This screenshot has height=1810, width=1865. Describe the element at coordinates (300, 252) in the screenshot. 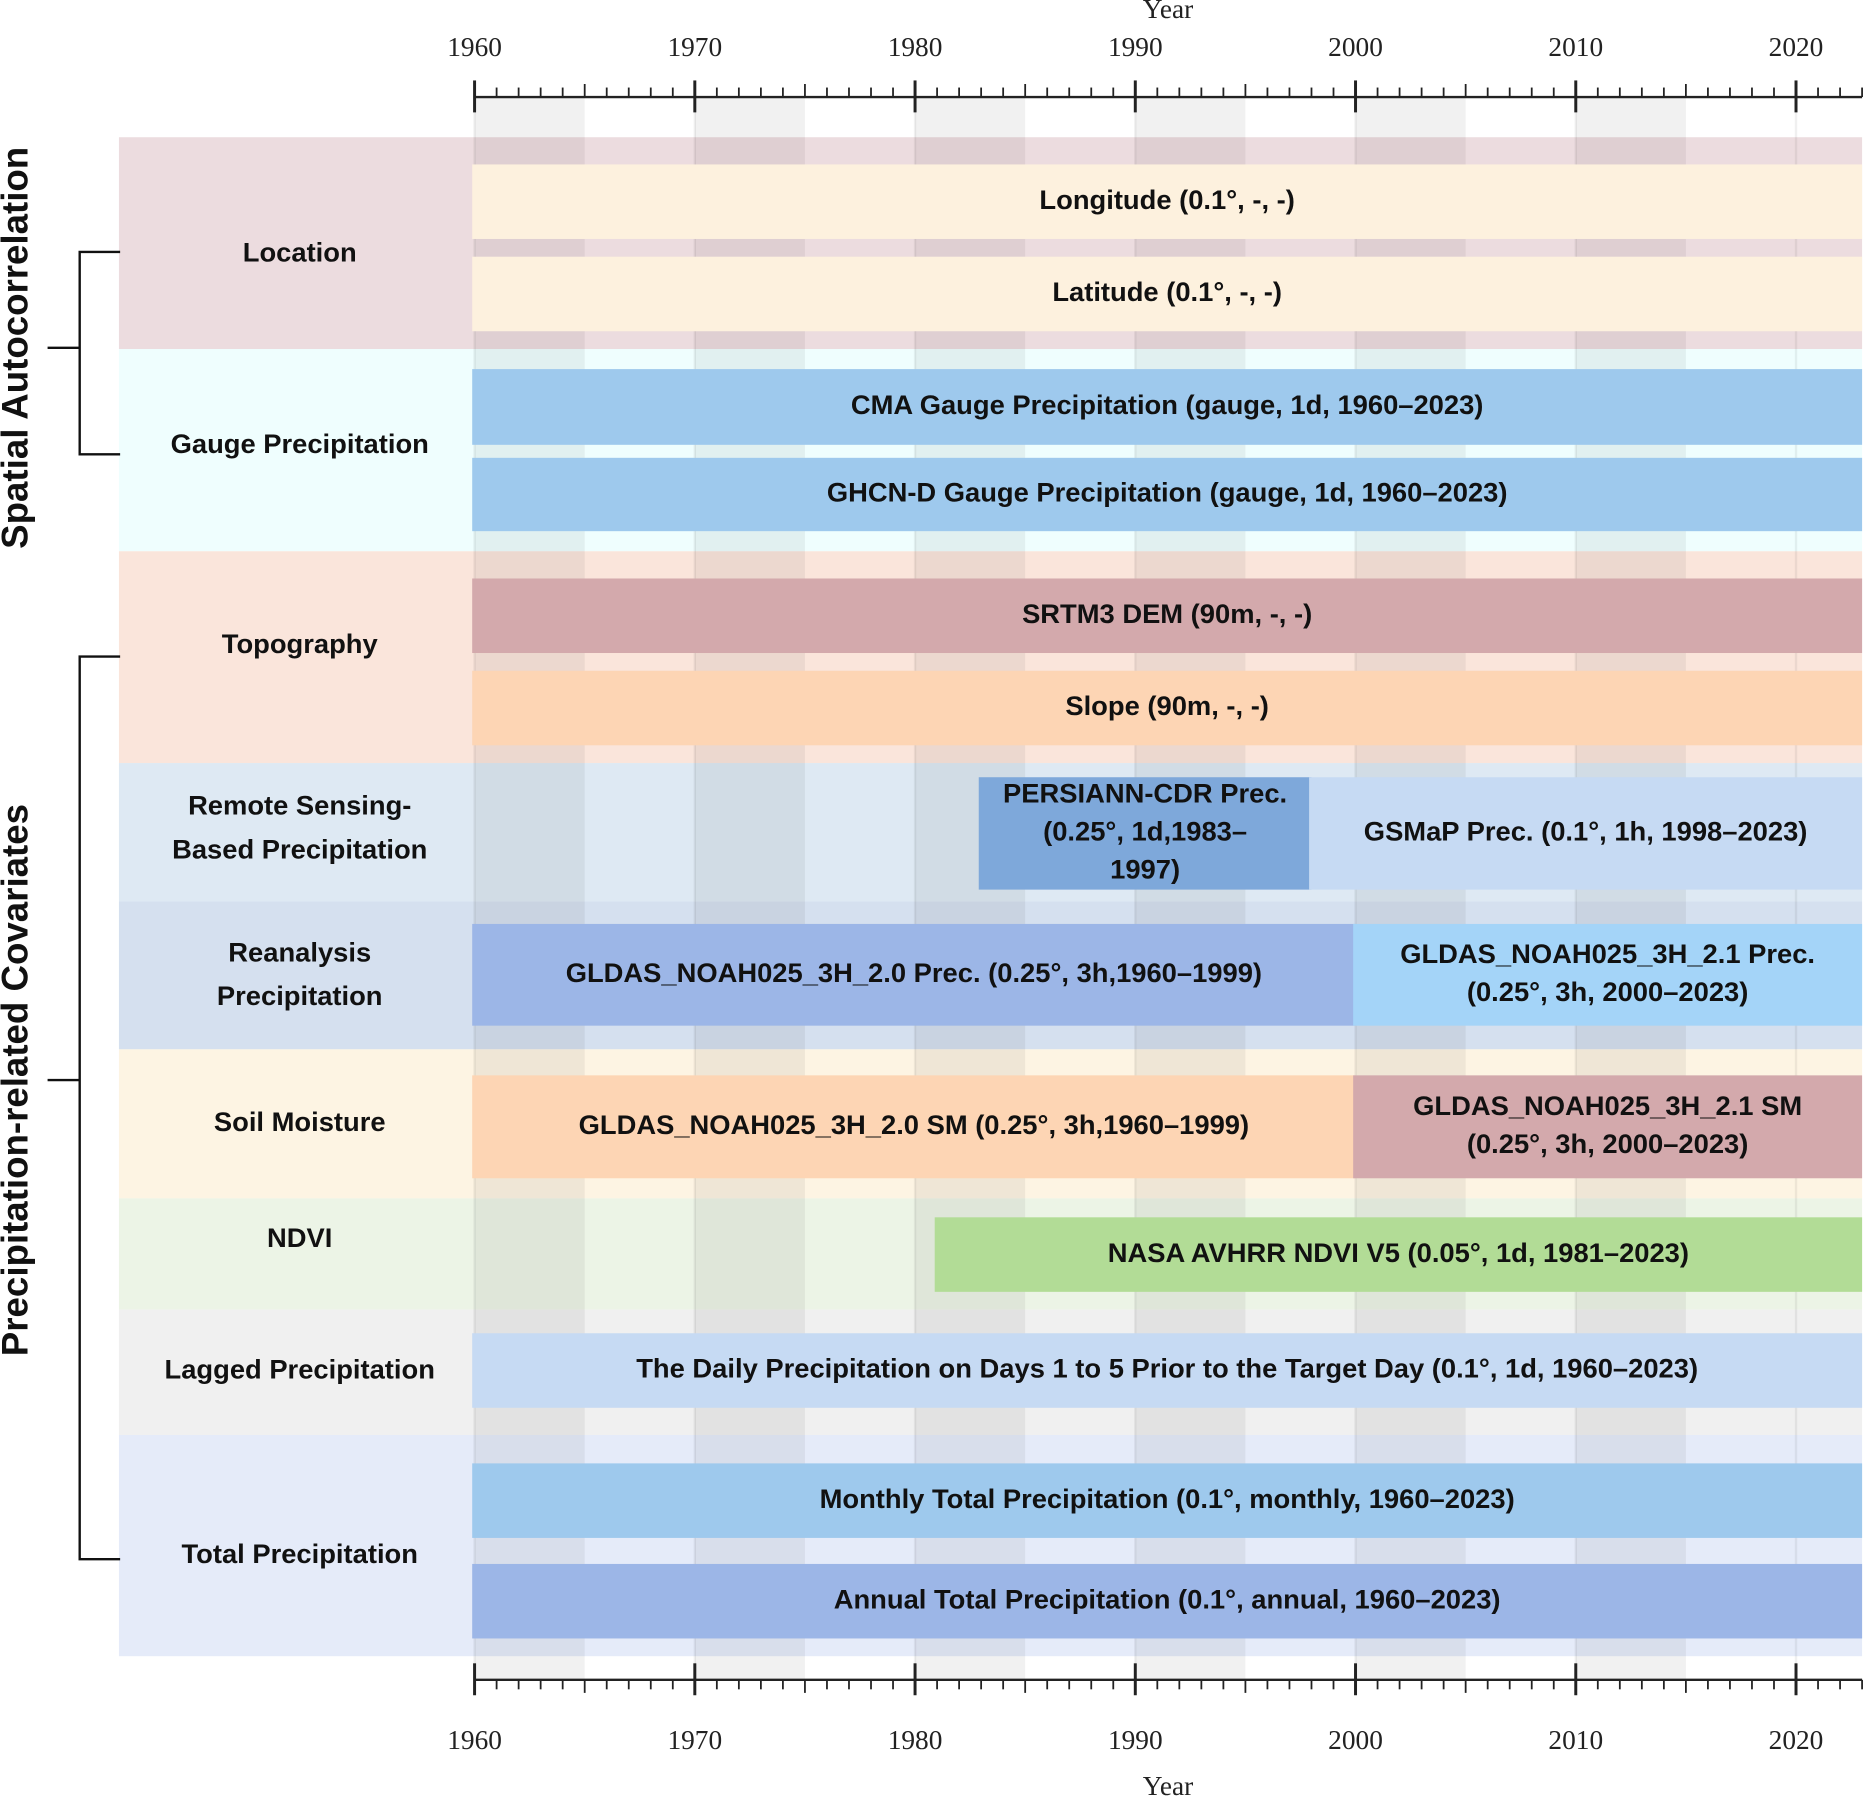

I see `group-label: Location` at that location.